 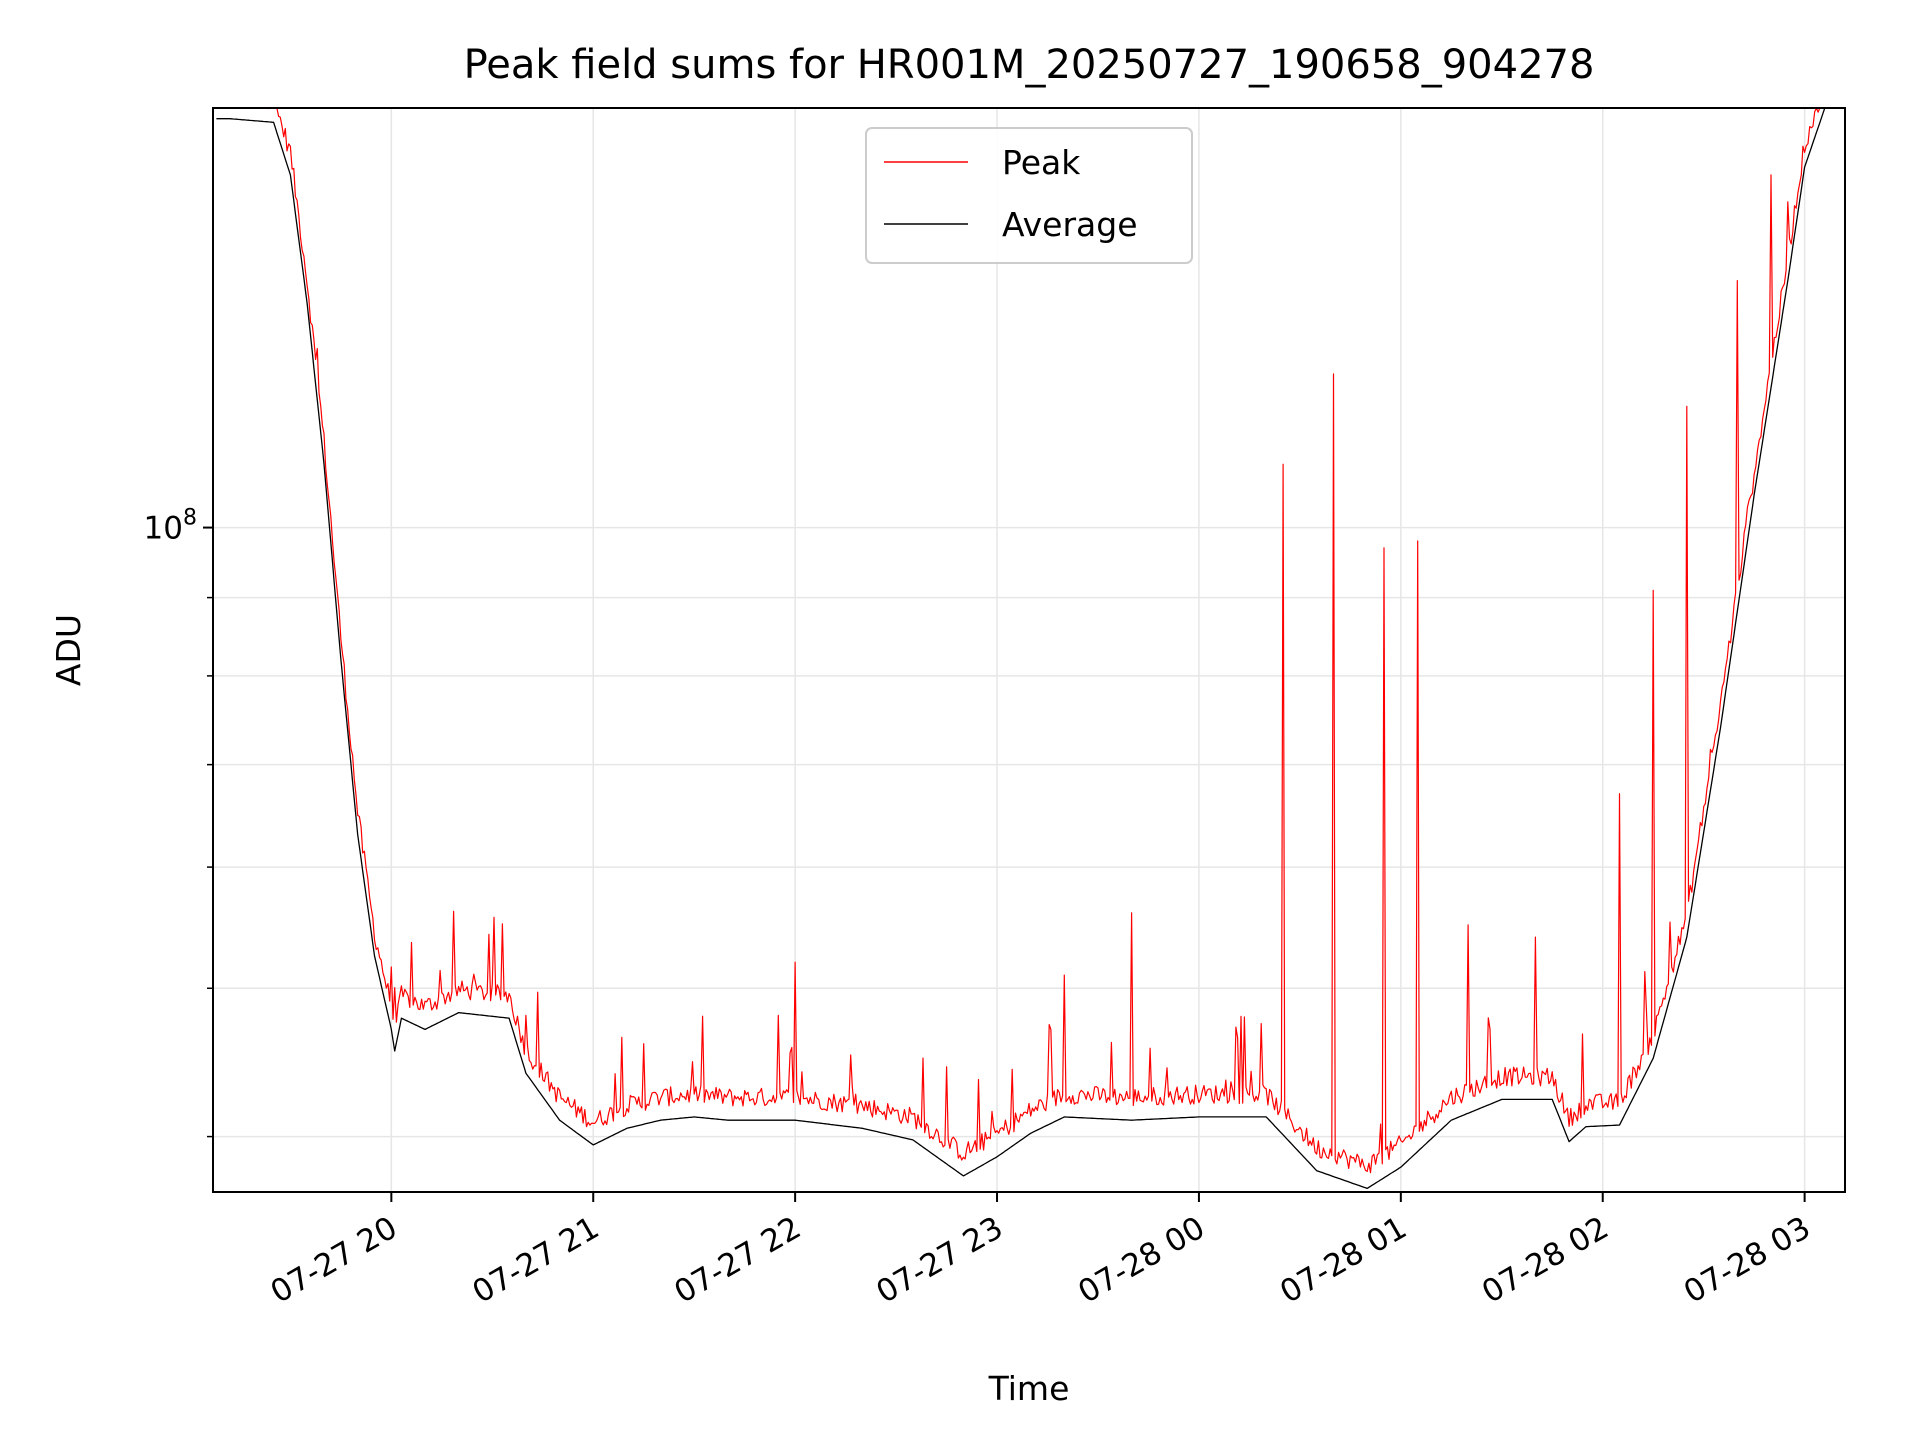 What do you see at coordinates (1029, 1388) in the screenshot?
I see `x-axis-label: Time` at bounding box center [1029, 1388].